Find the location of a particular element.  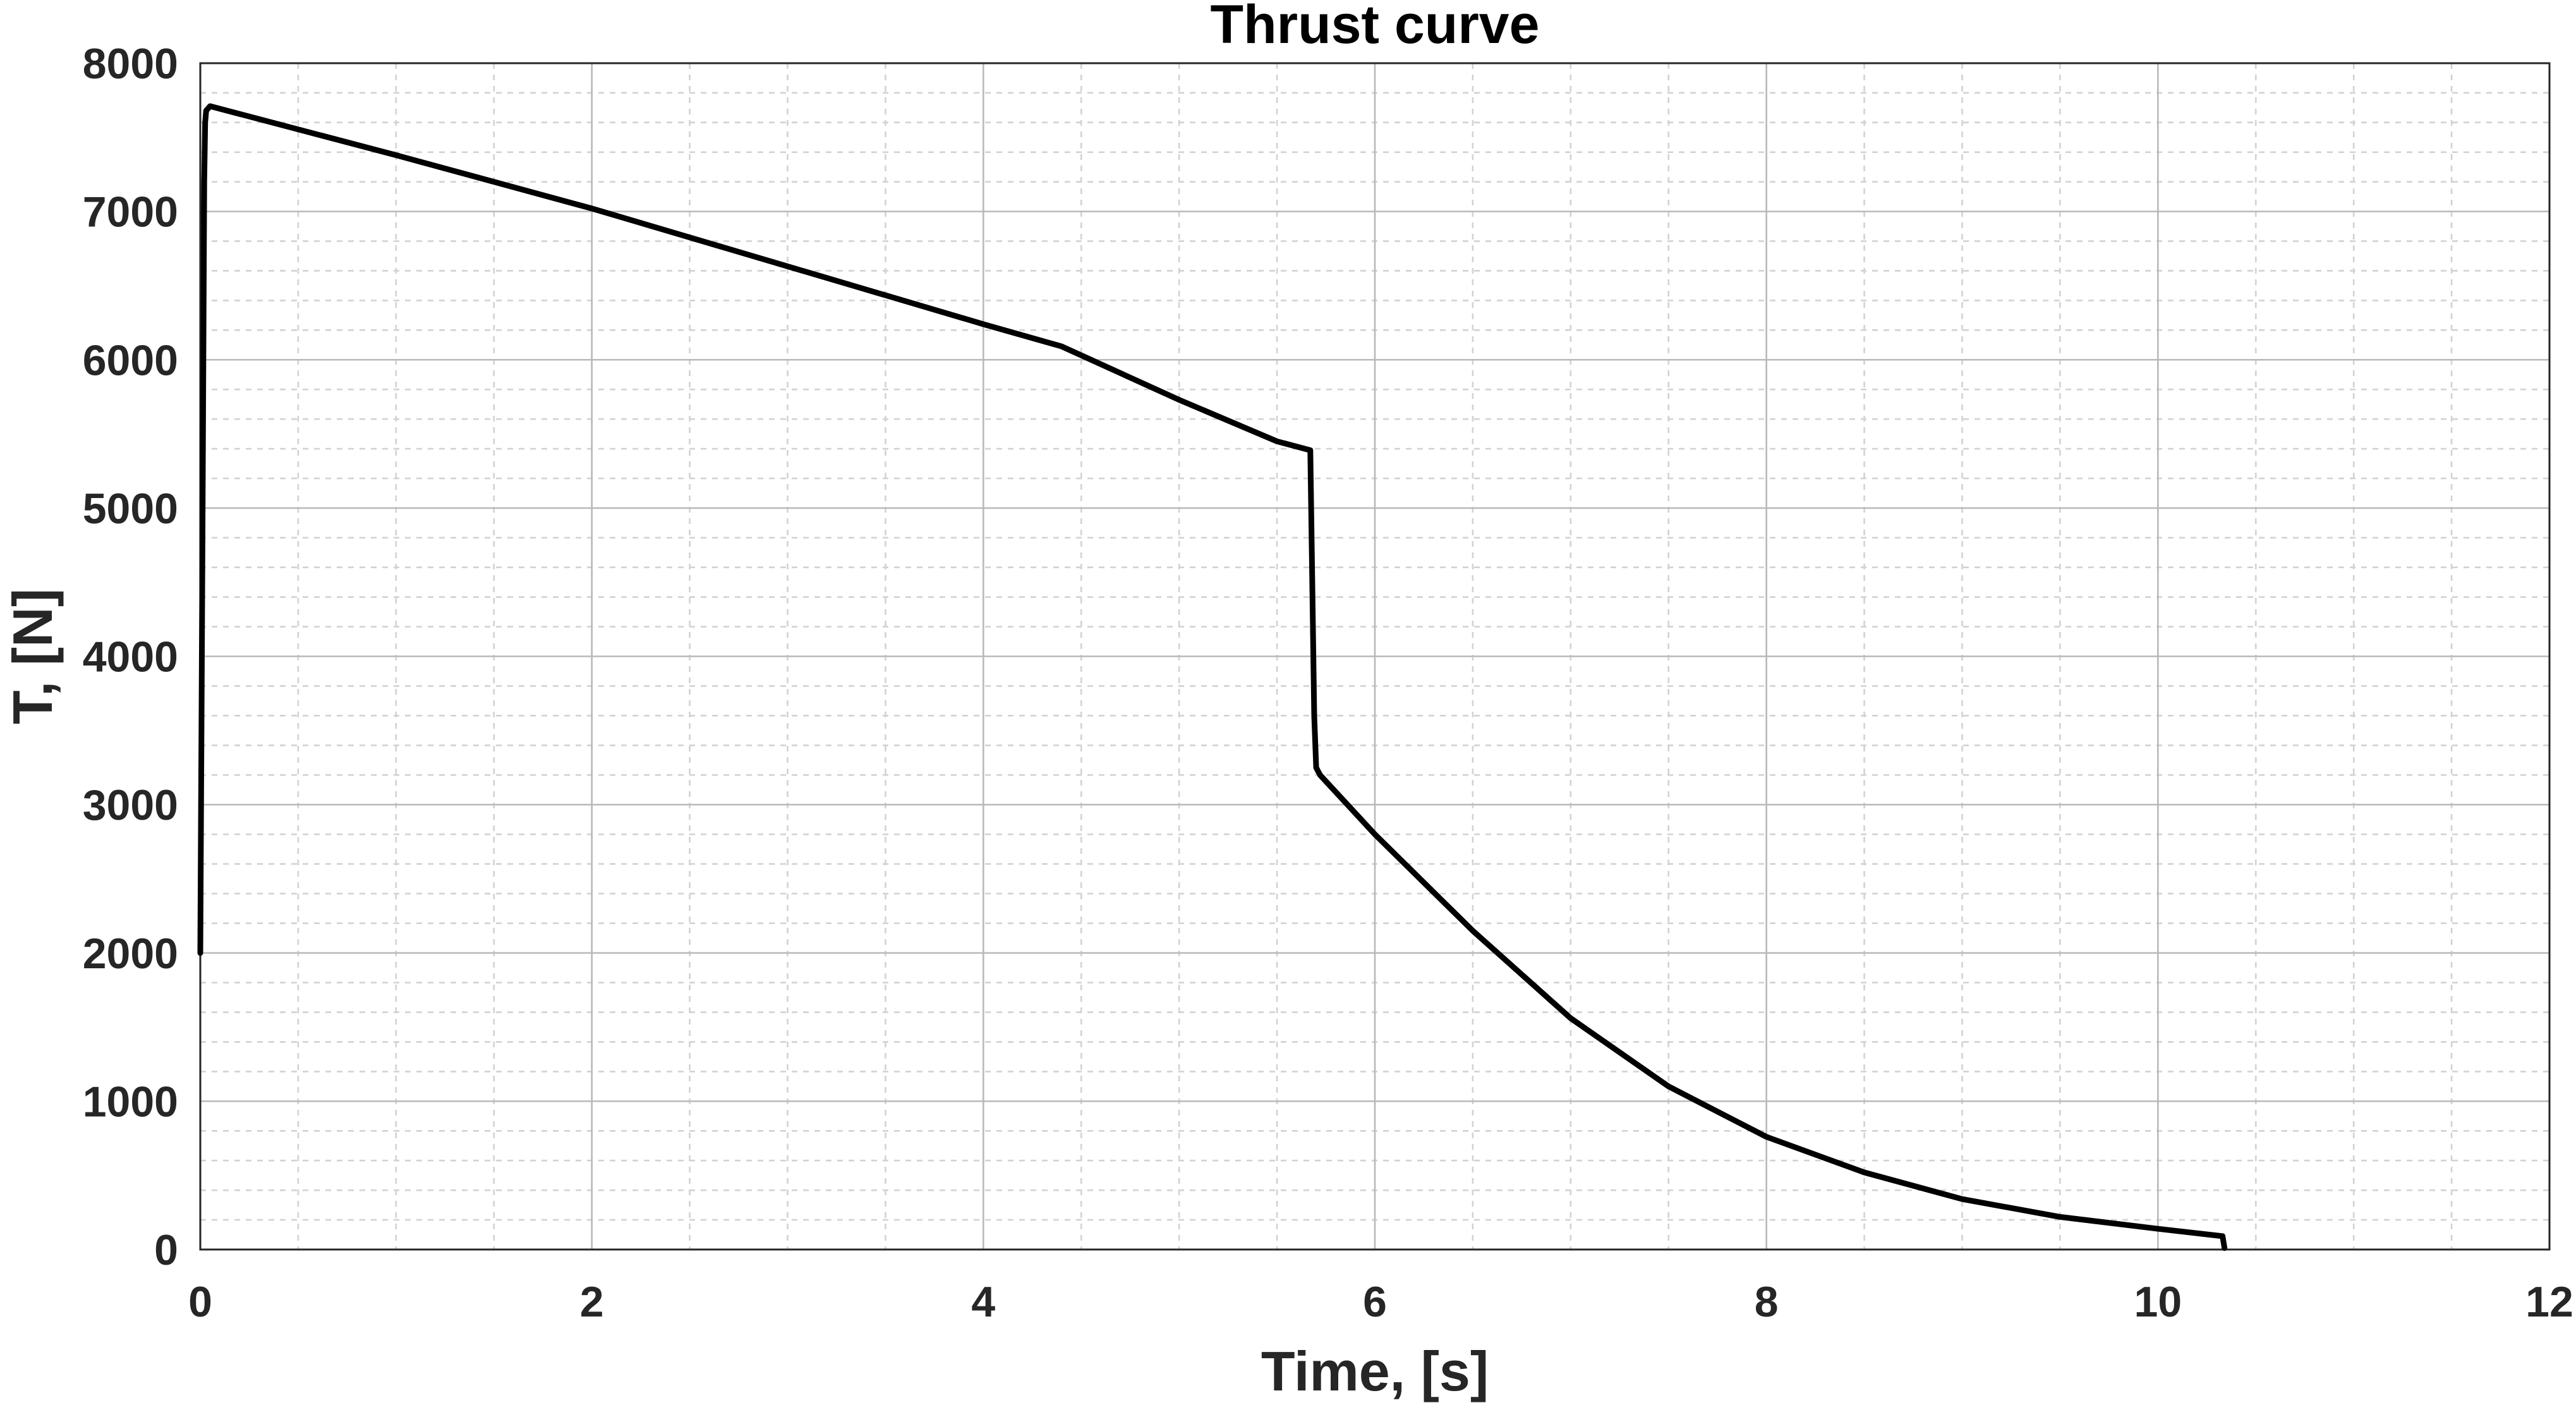

y-tick-label: 0 is located at coordinates (166, 1250).